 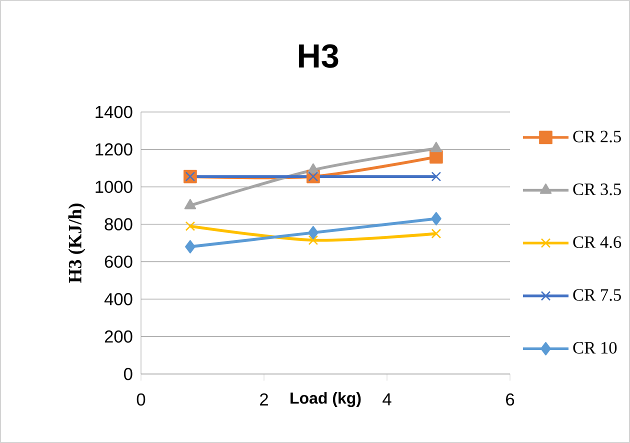 I want to click on legend-label: CR 7.5, so click(x=597, y=295).